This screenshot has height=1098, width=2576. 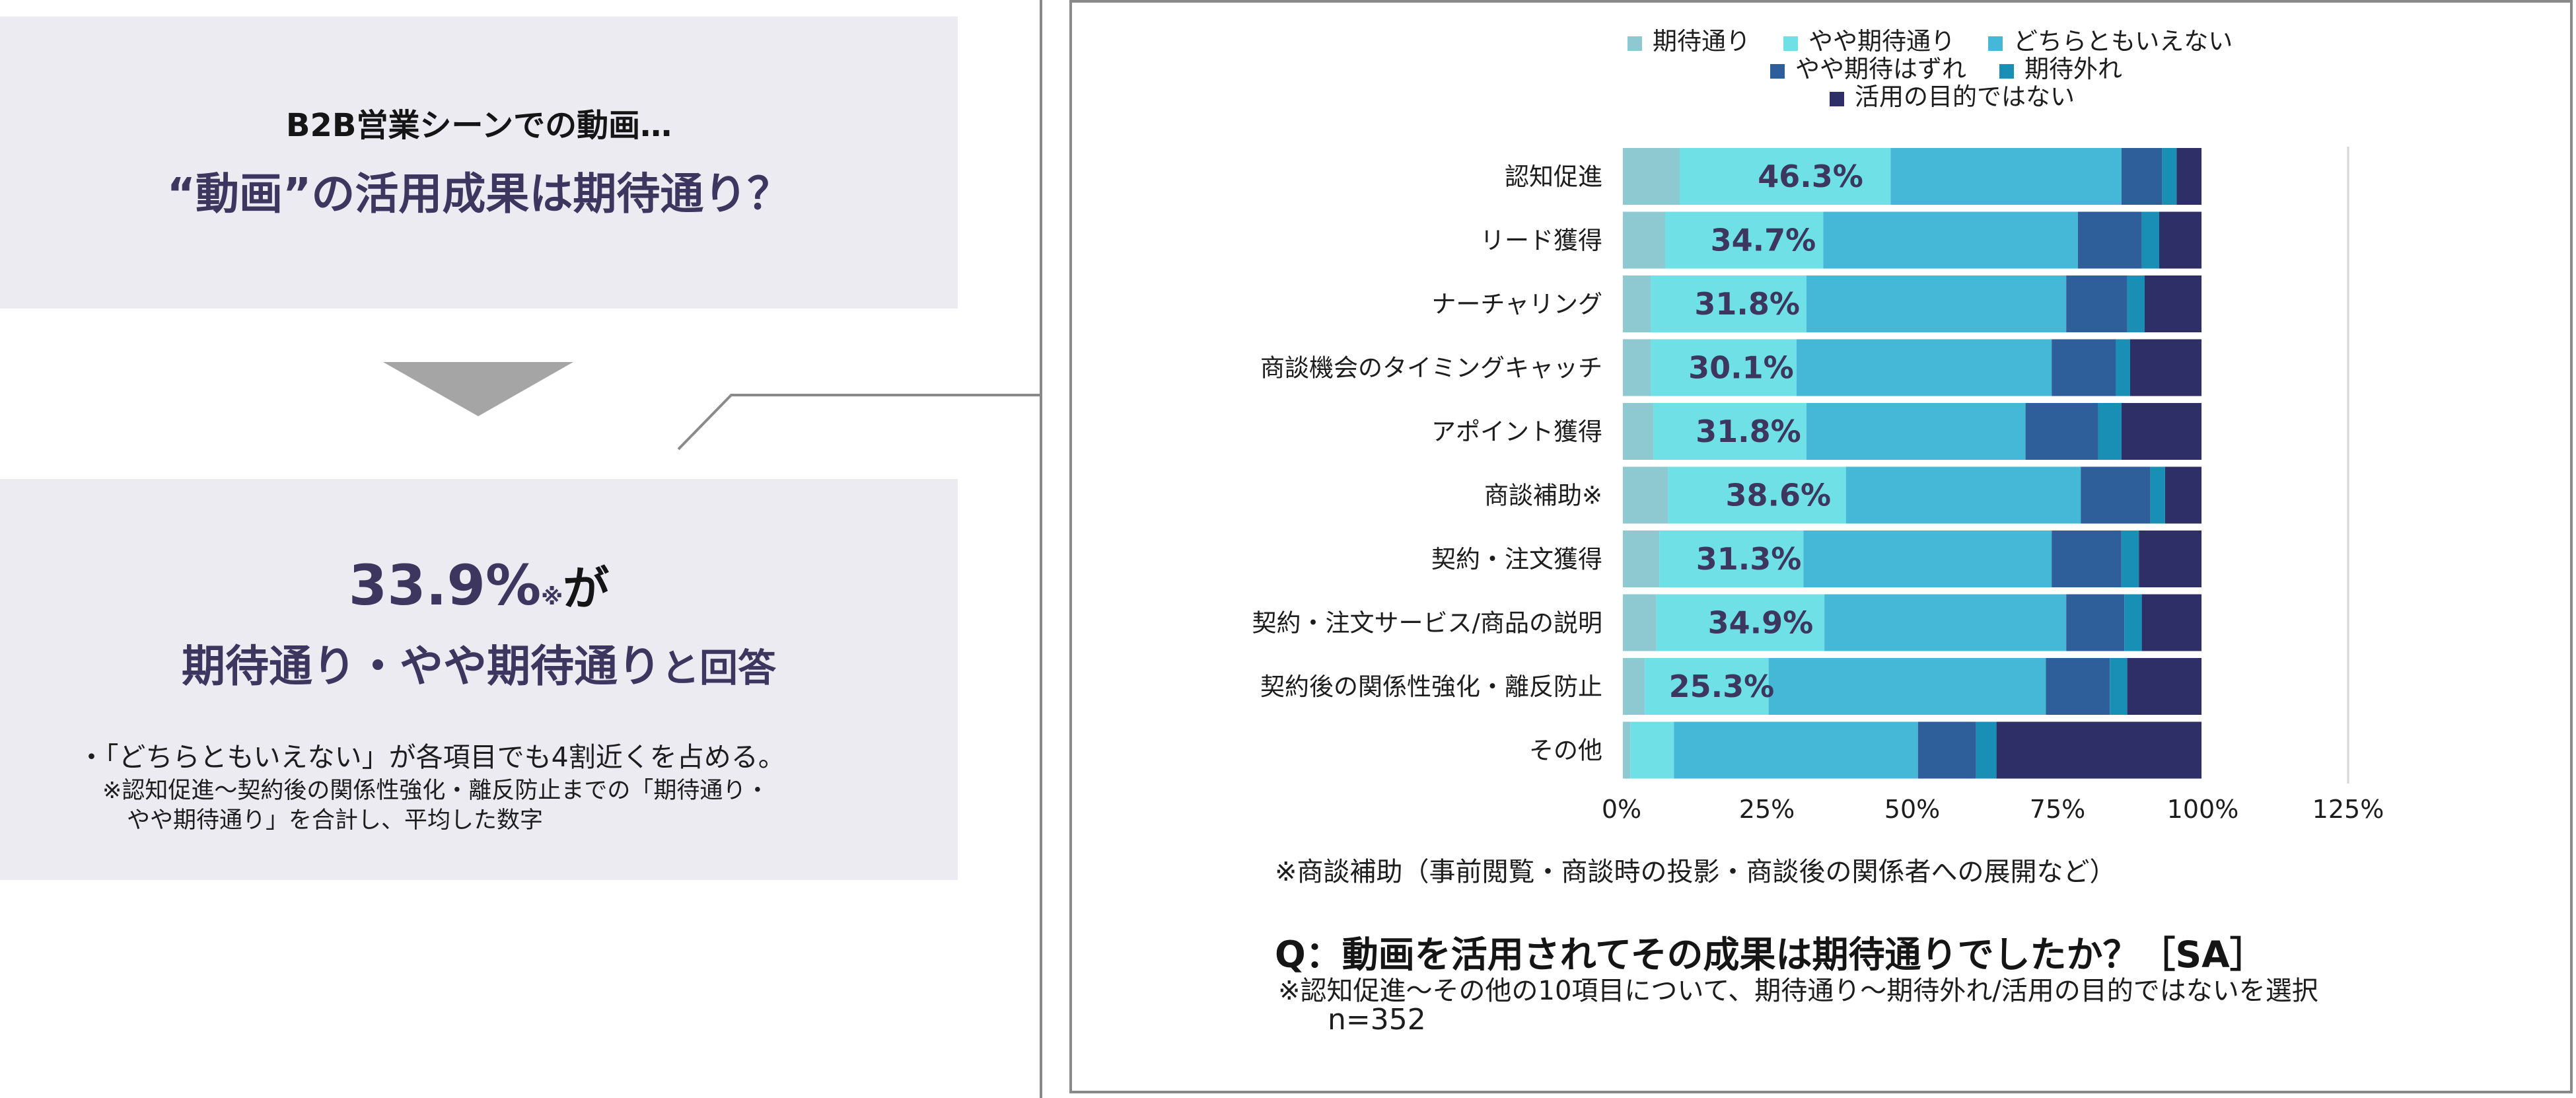 I want to click on x-tick-label: 50%, so click(x=1912, y=809).